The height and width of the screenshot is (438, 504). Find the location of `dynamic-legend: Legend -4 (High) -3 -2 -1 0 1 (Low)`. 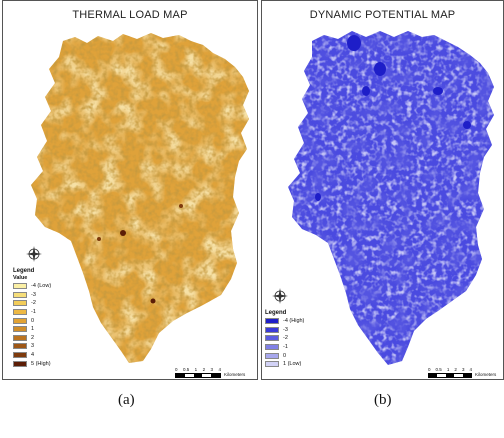

dynamic-legend: Legend -4 (High) -3 -2 -1 0 1 (Low) is located at coordinates (284, 339).